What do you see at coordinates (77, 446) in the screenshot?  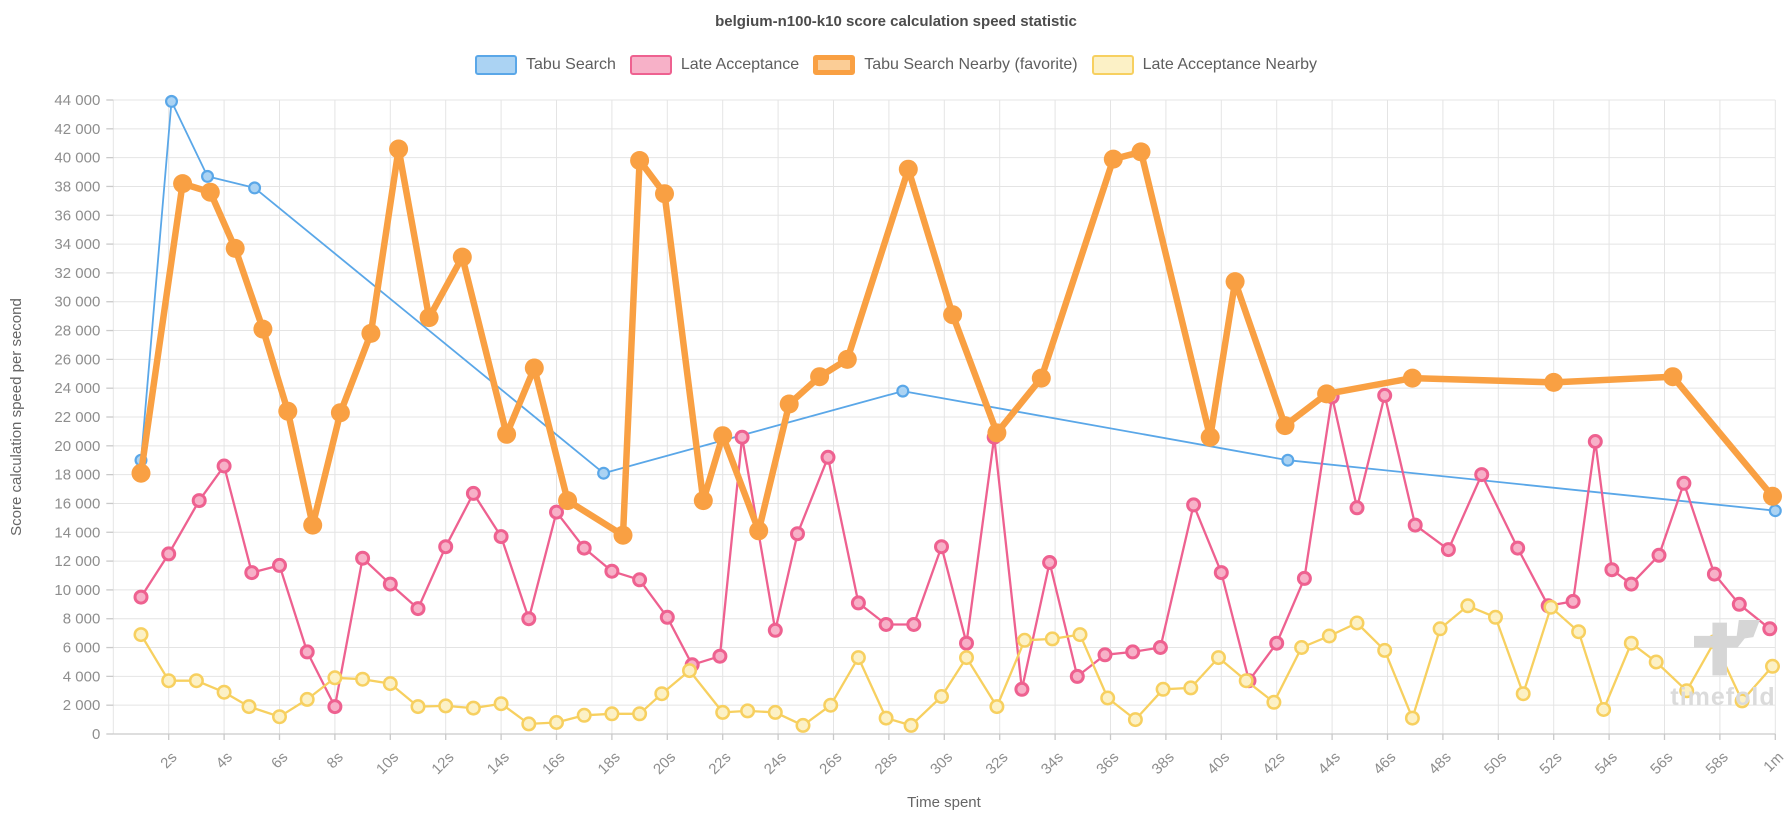 I see `svg-text: 20 000` at bounding box center [77, 446].